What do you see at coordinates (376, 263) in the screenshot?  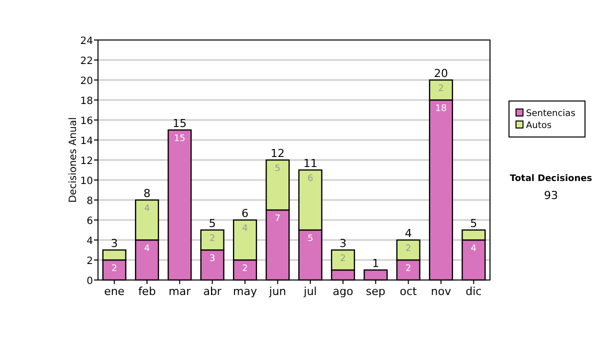 I see `total-label: 1` at bounding box center [376, 263].